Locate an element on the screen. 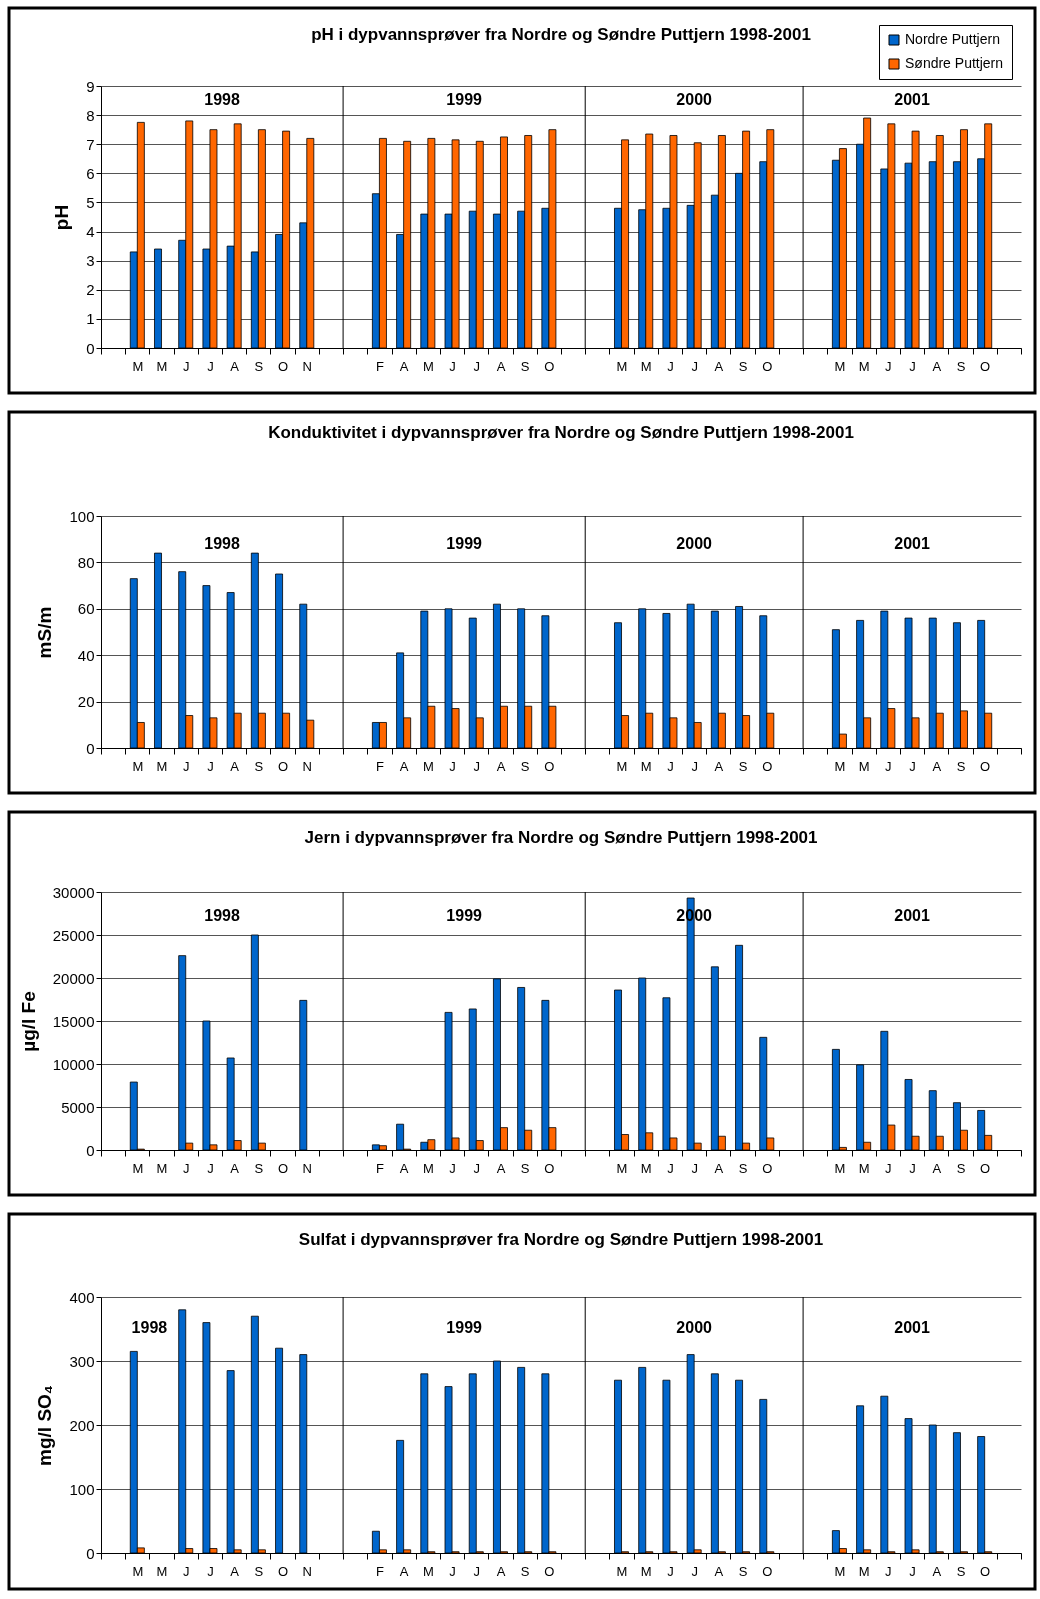  y-tick-label: 5000 is located at coordinates (78, 1107).